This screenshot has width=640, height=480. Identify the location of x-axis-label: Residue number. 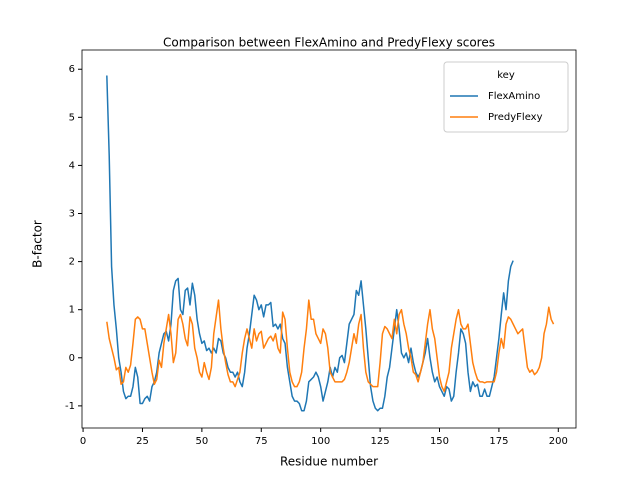
(329, 462).